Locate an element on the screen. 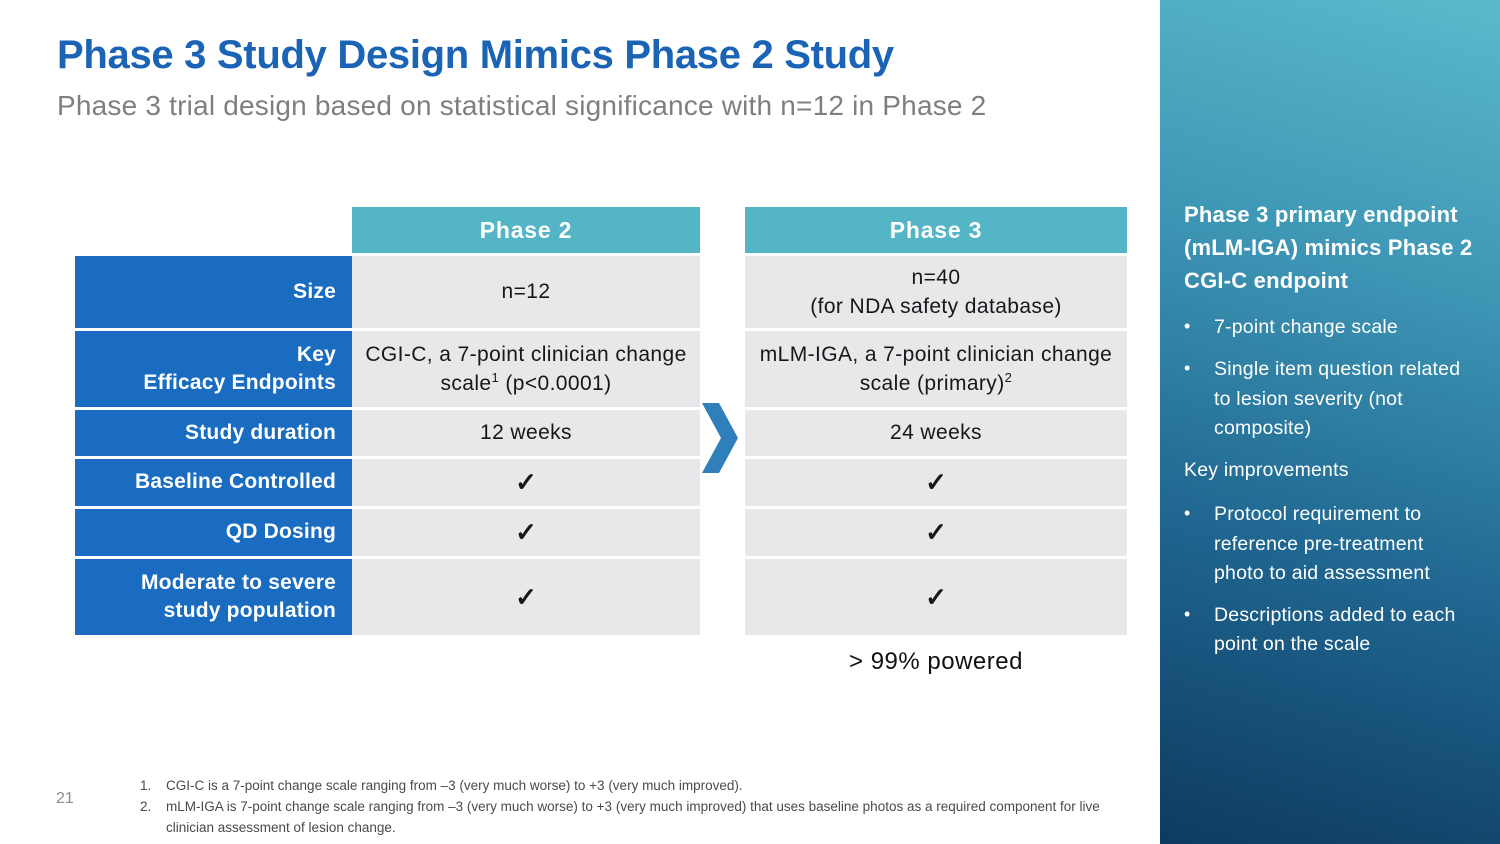  row-label-study-duration: Study duration is located at coordinates (213, 433).